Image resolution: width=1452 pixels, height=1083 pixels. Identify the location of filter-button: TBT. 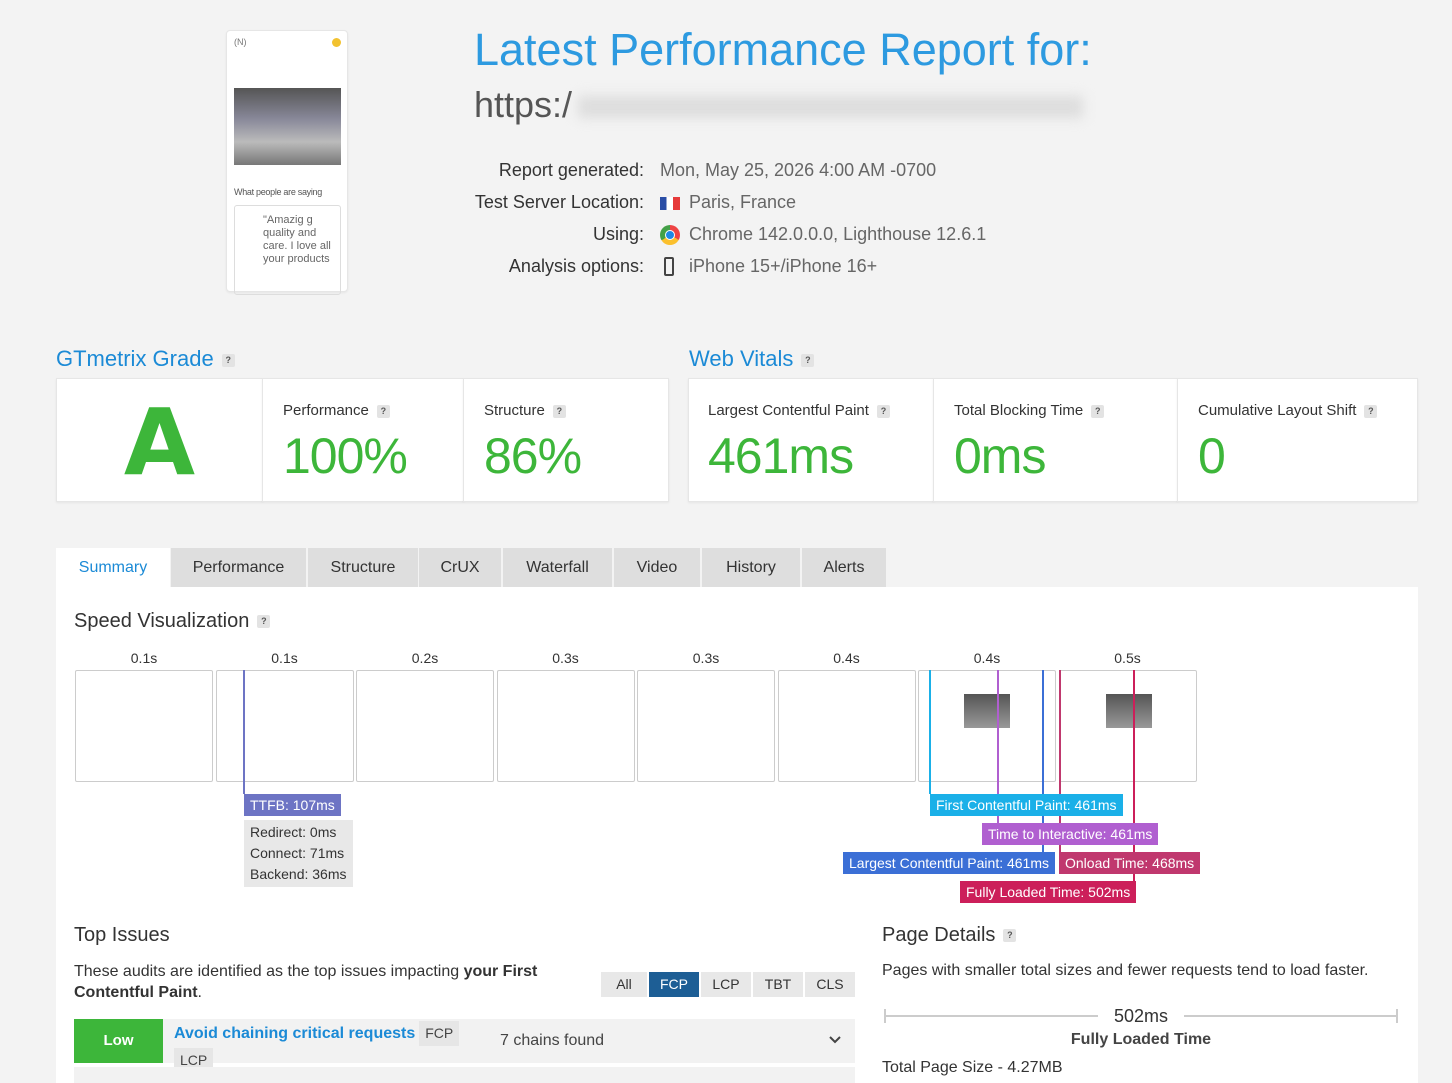
(778, 984).